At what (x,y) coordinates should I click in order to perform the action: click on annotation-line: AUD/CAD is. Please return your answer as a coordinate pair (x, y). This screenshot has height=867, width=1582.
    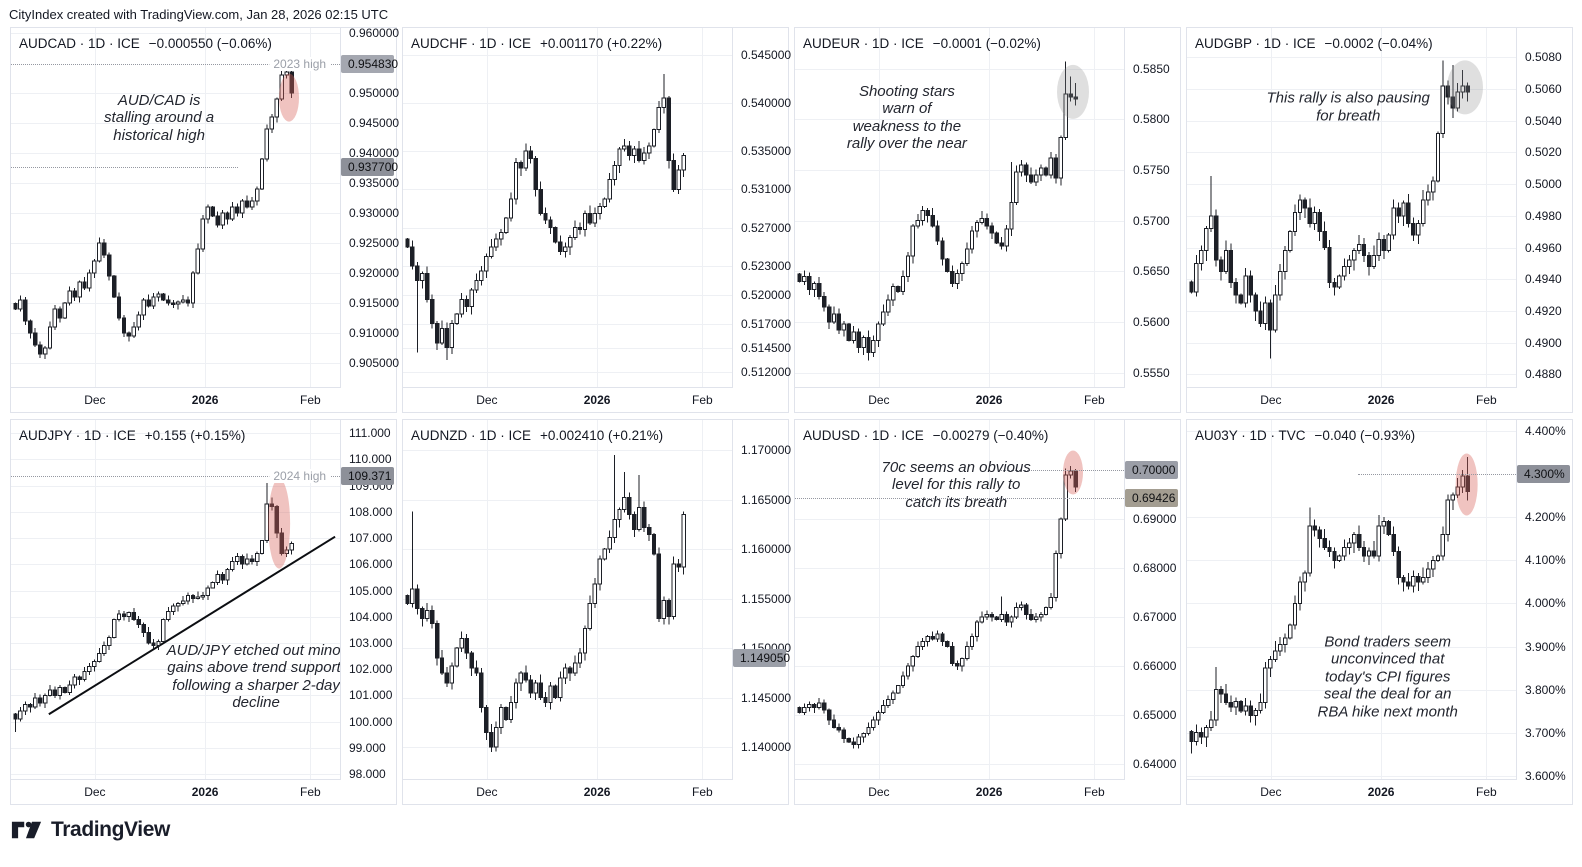
    Looking at the image, I should click on (159, 100).